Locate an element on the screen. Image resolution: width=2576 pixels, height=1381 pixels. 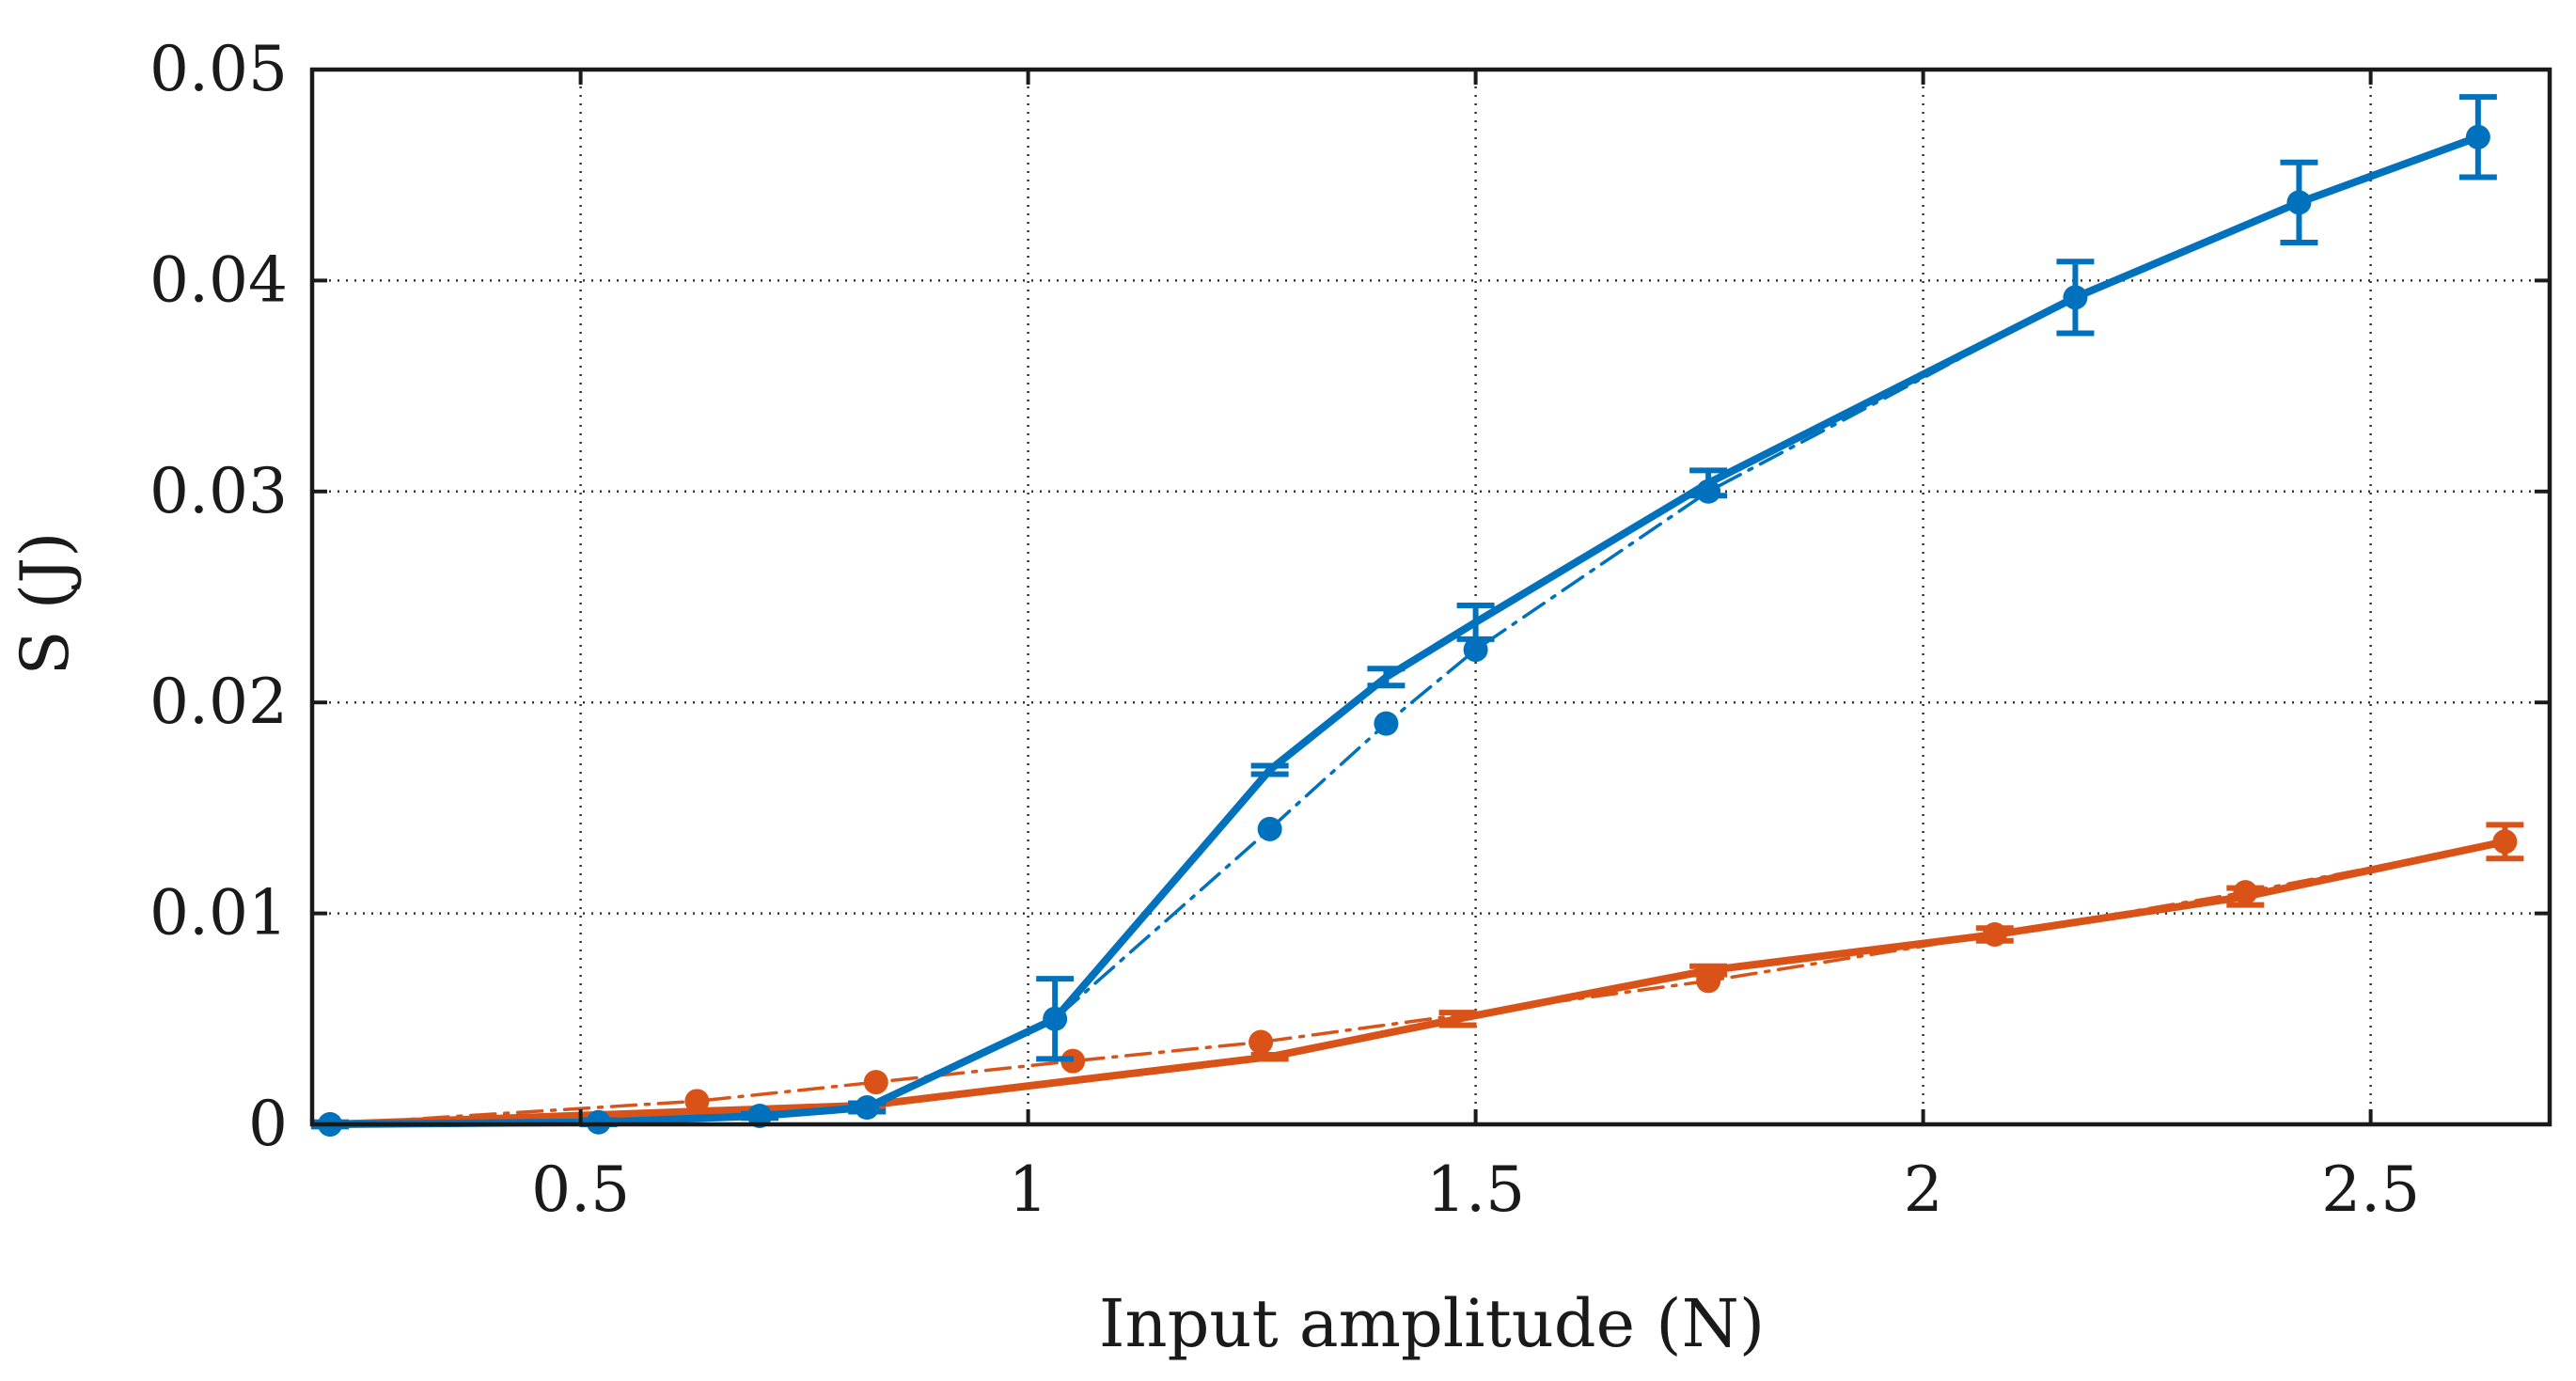
x-tick-label-3: 2 is located at coordinates (1924, 1189).